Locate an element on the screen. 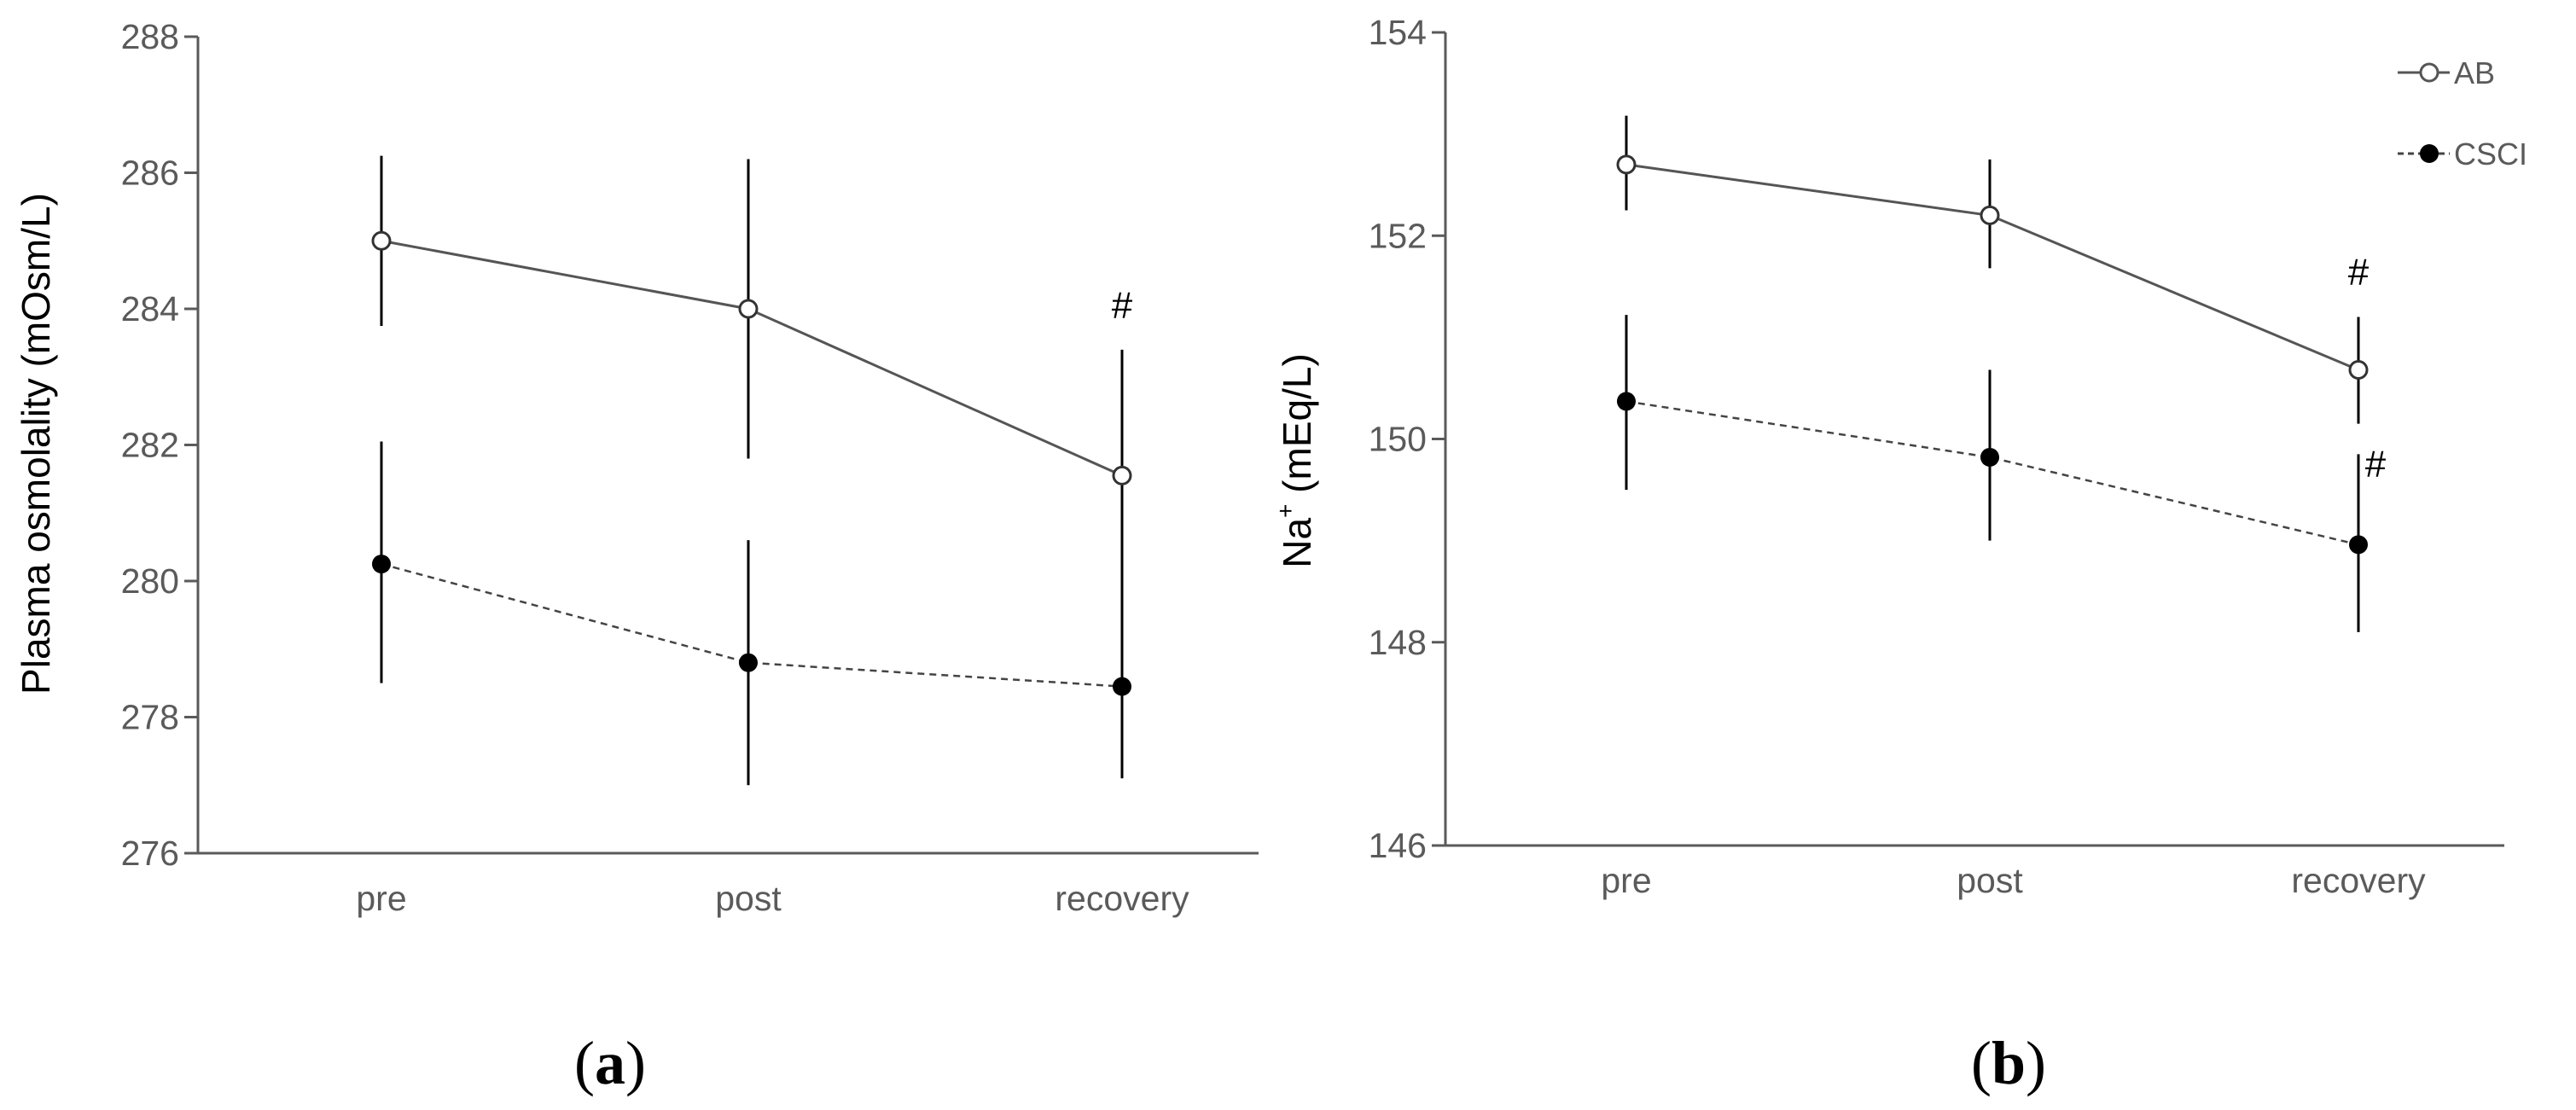  panel-b-caption: (b) is located at coordinates (2008, 1063).